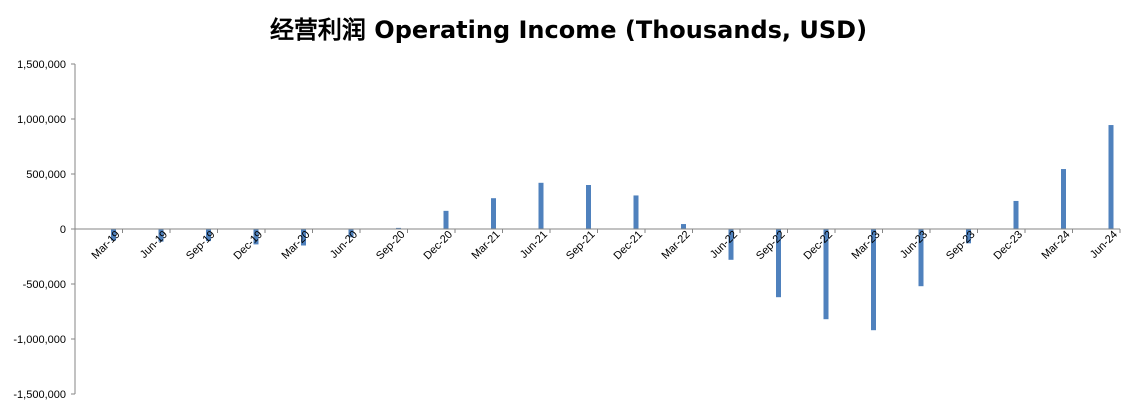 This screenshot has height=407, width=1137. I want to click on x-tick-label: Dec-21, so click(629, 246).